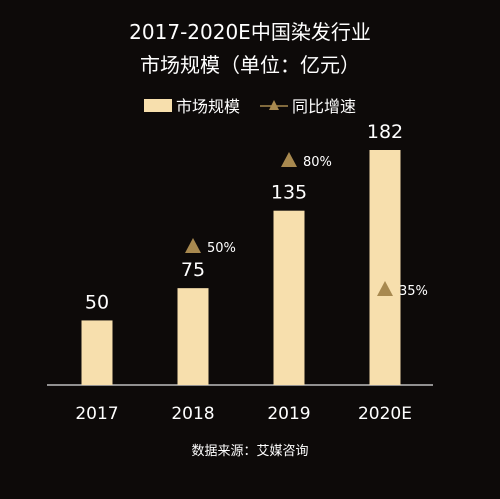 The height and width of the screenshot is (499, 500). What do you see at coordinates (385, 267) in the screenshot?
I see `bar-2020E` at bounding box center [385, 267].